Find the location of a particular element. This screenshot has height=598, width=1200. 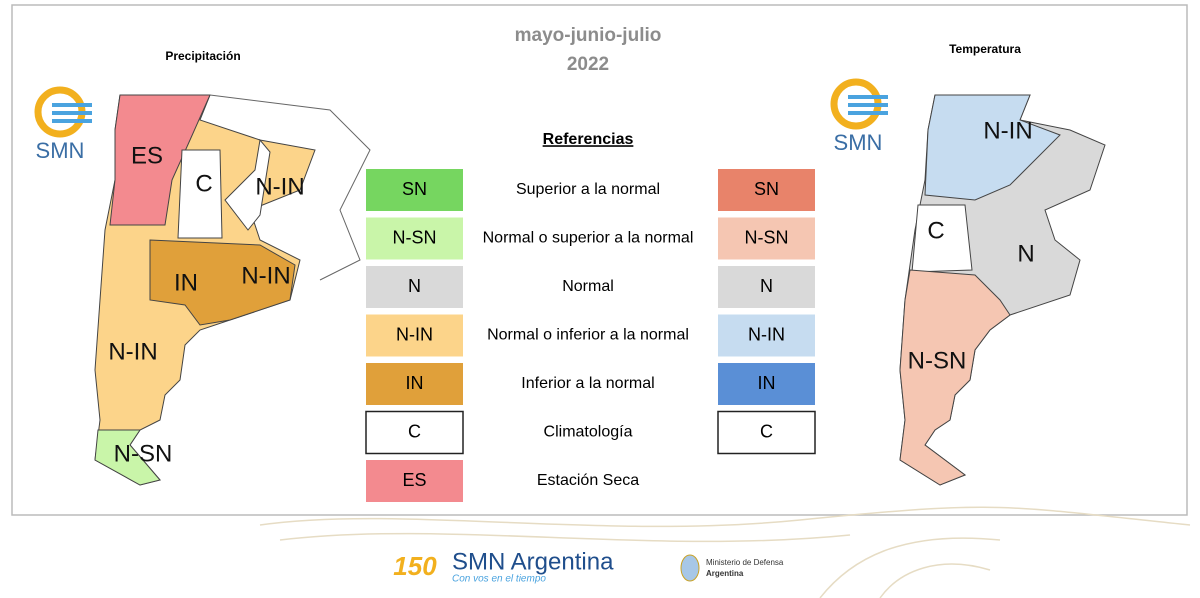

brand: SMN Argentina is located at coordinates (533, 561).